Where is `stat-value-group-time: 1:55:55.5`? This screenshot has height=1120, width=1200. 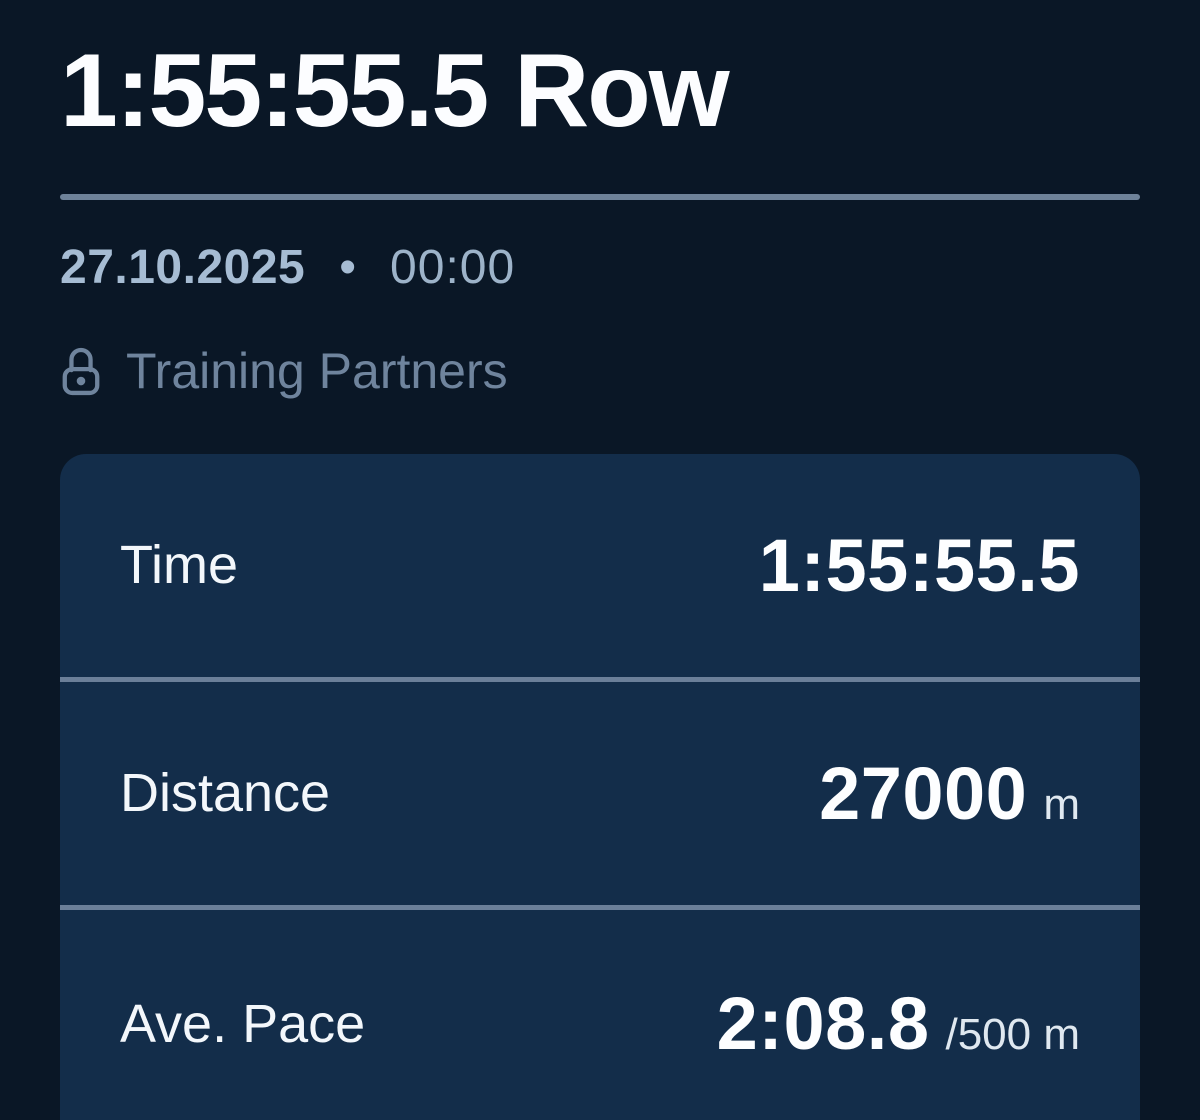
stat-value-group-time: 1:55:55.5 is located at coordinates (919, 565).